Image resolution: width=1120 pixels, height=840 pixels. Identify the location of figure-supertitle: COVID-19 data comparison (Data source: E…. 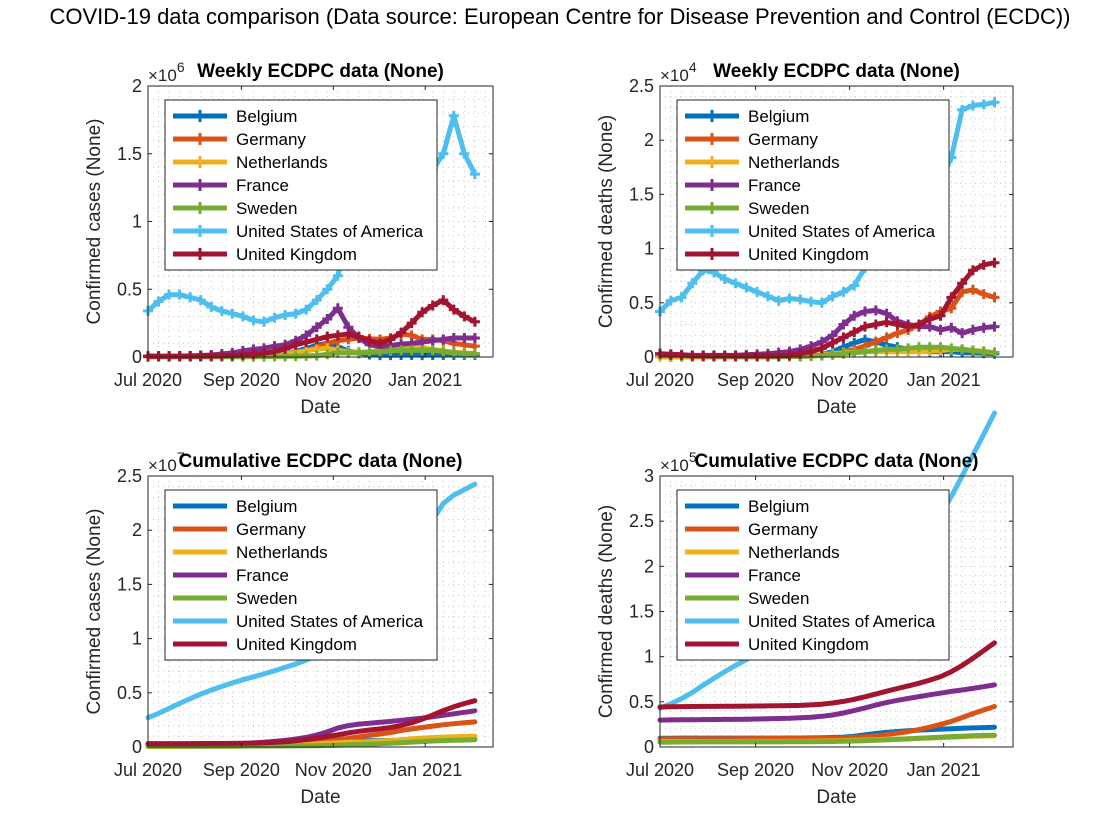
(560, 16).